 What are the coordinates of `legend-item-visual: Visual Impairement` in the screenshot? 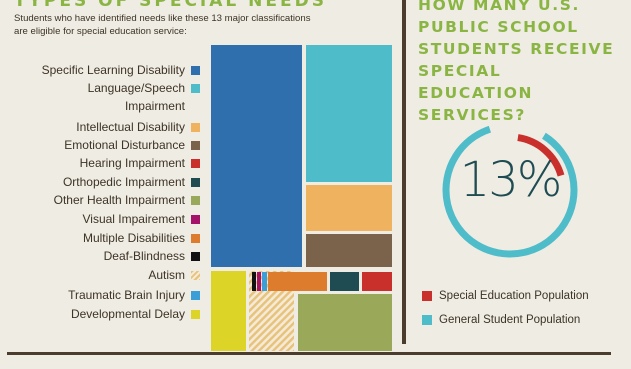 It's located at (100, 220).